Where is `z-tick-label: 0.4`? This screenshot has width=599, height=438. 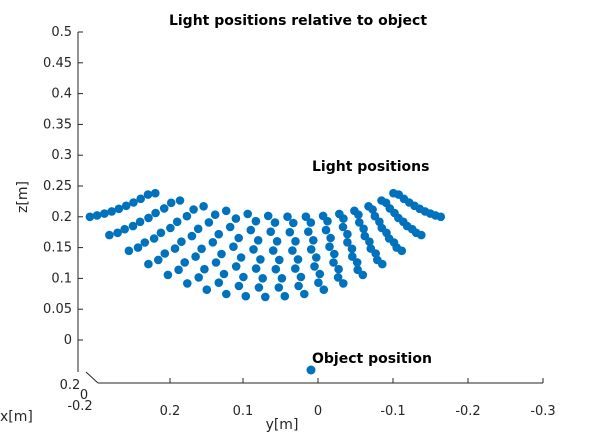 z-tick-label: 0.4 is located at coordinates (61, 94).